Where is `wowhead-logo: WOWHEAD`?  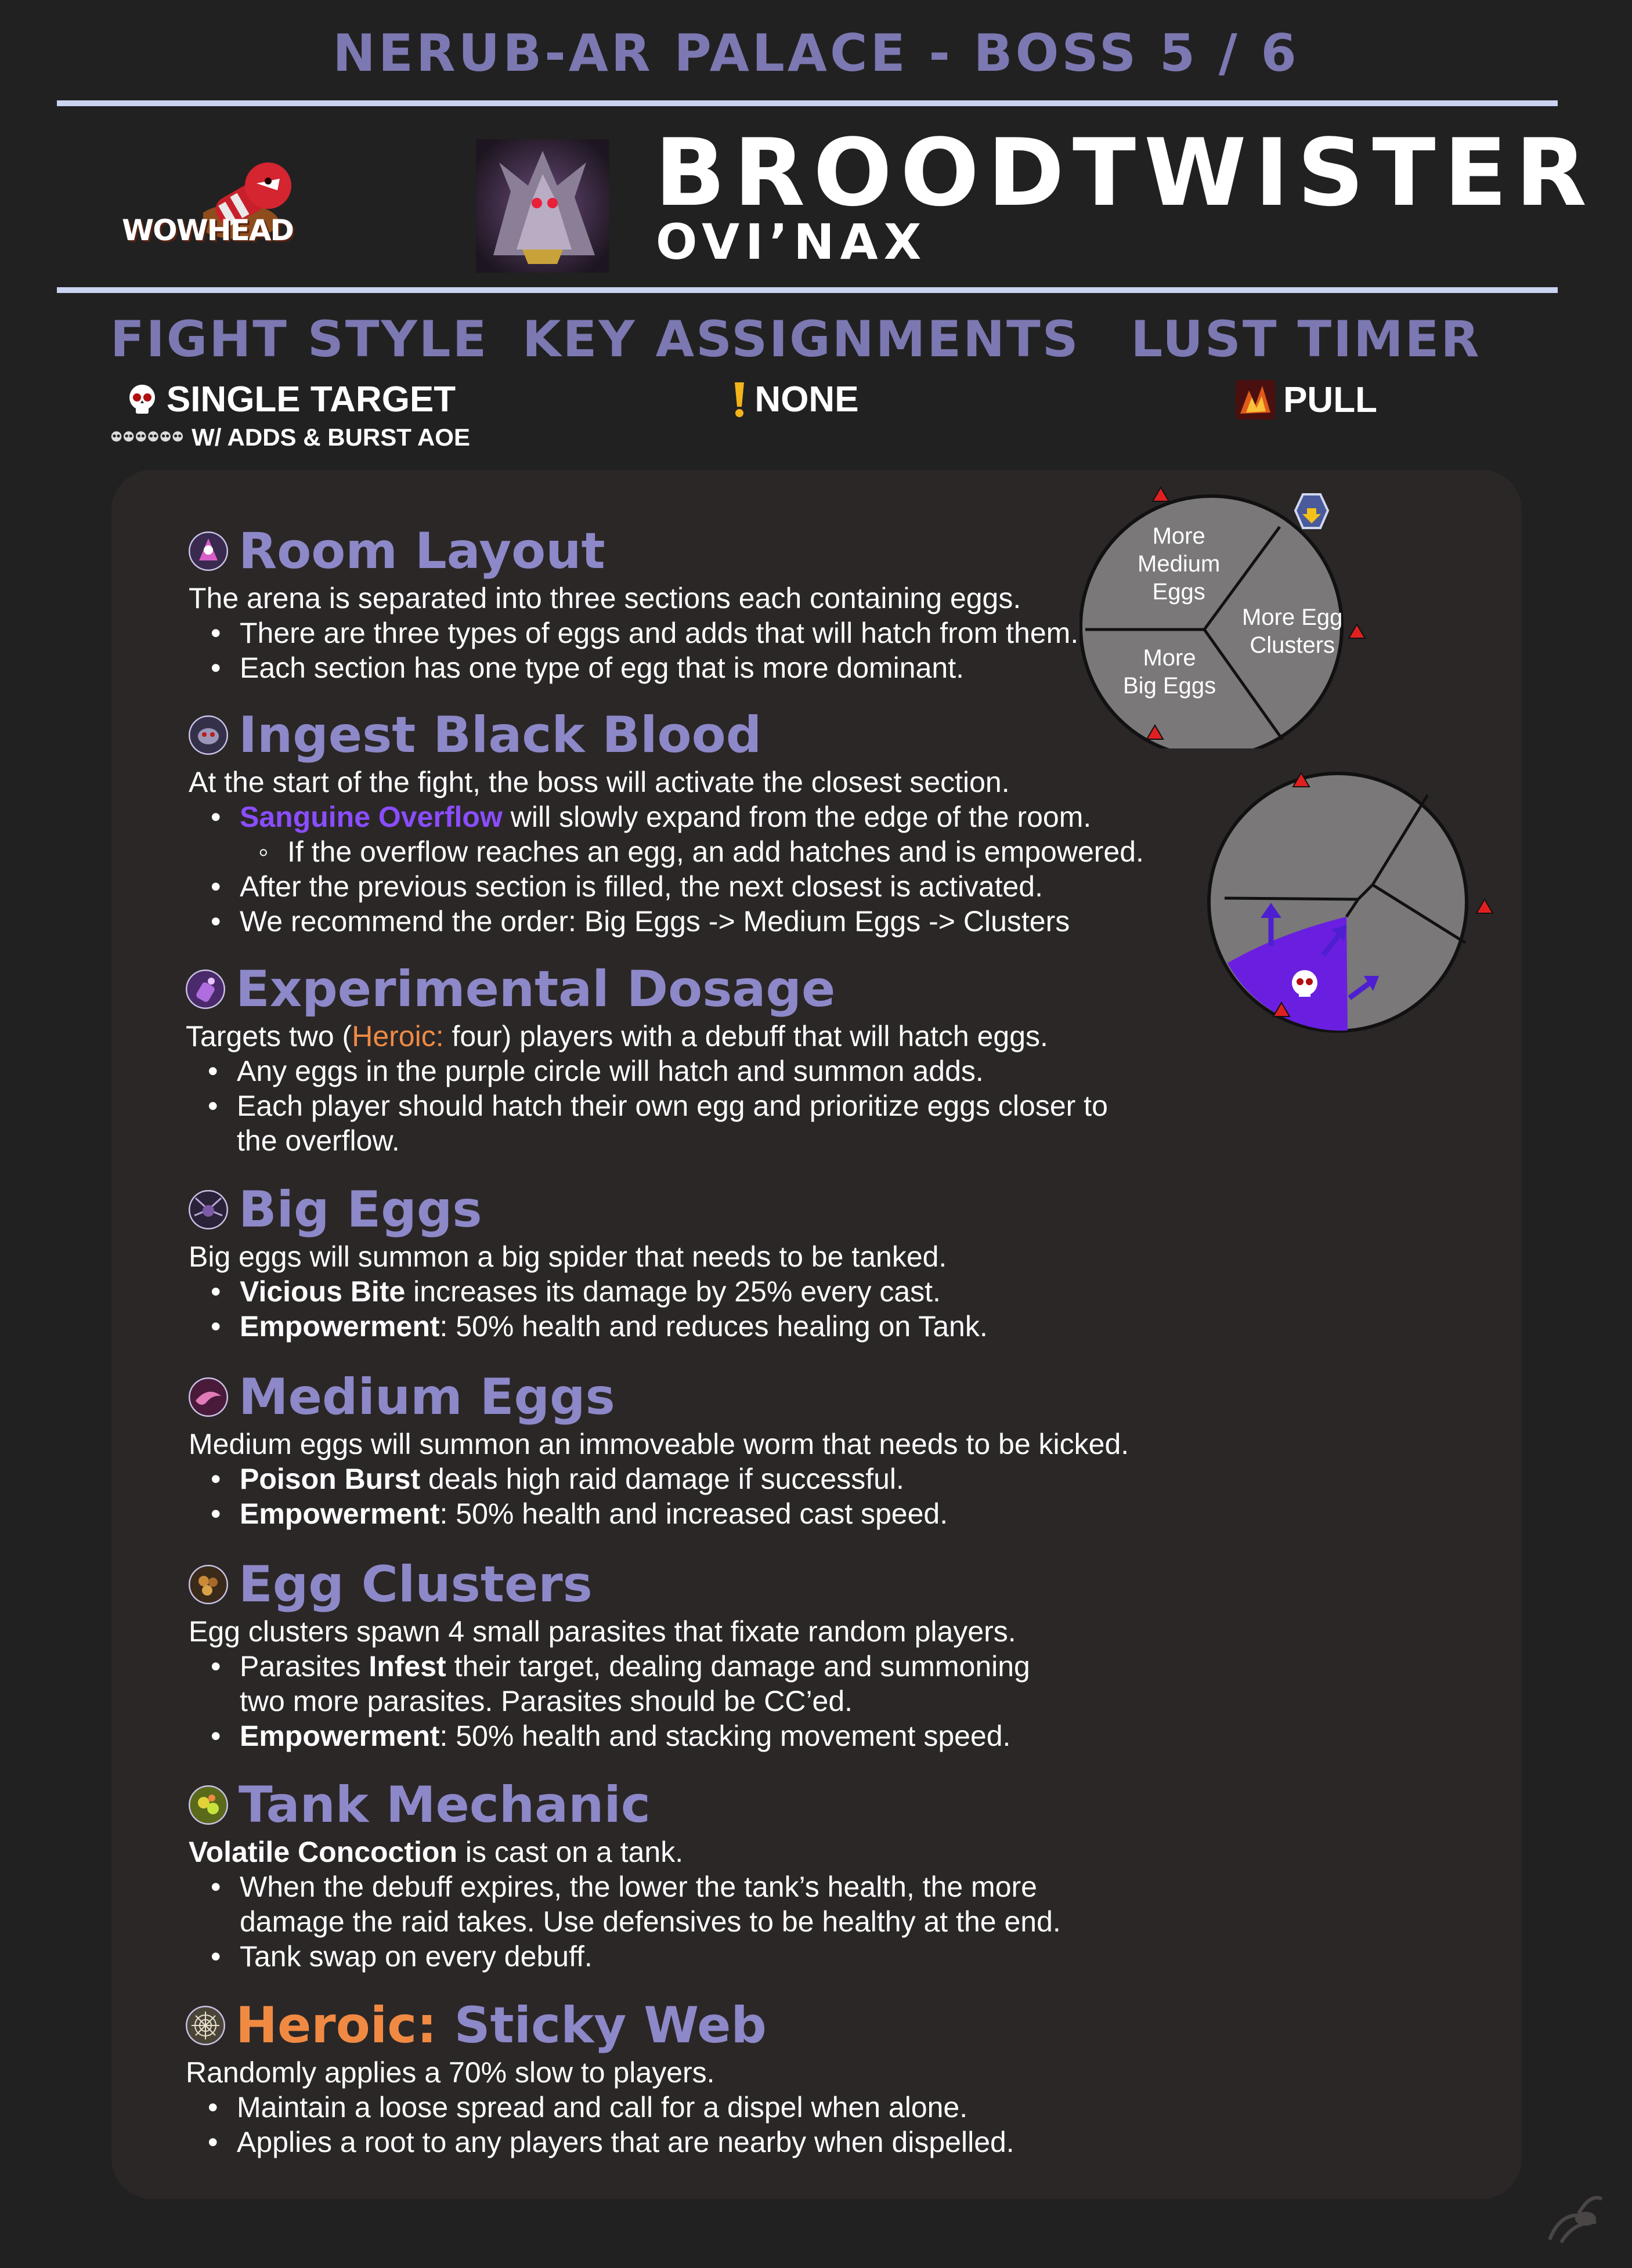 wowhead-logo: WOWHEAD is located at coordinates (205, 218).